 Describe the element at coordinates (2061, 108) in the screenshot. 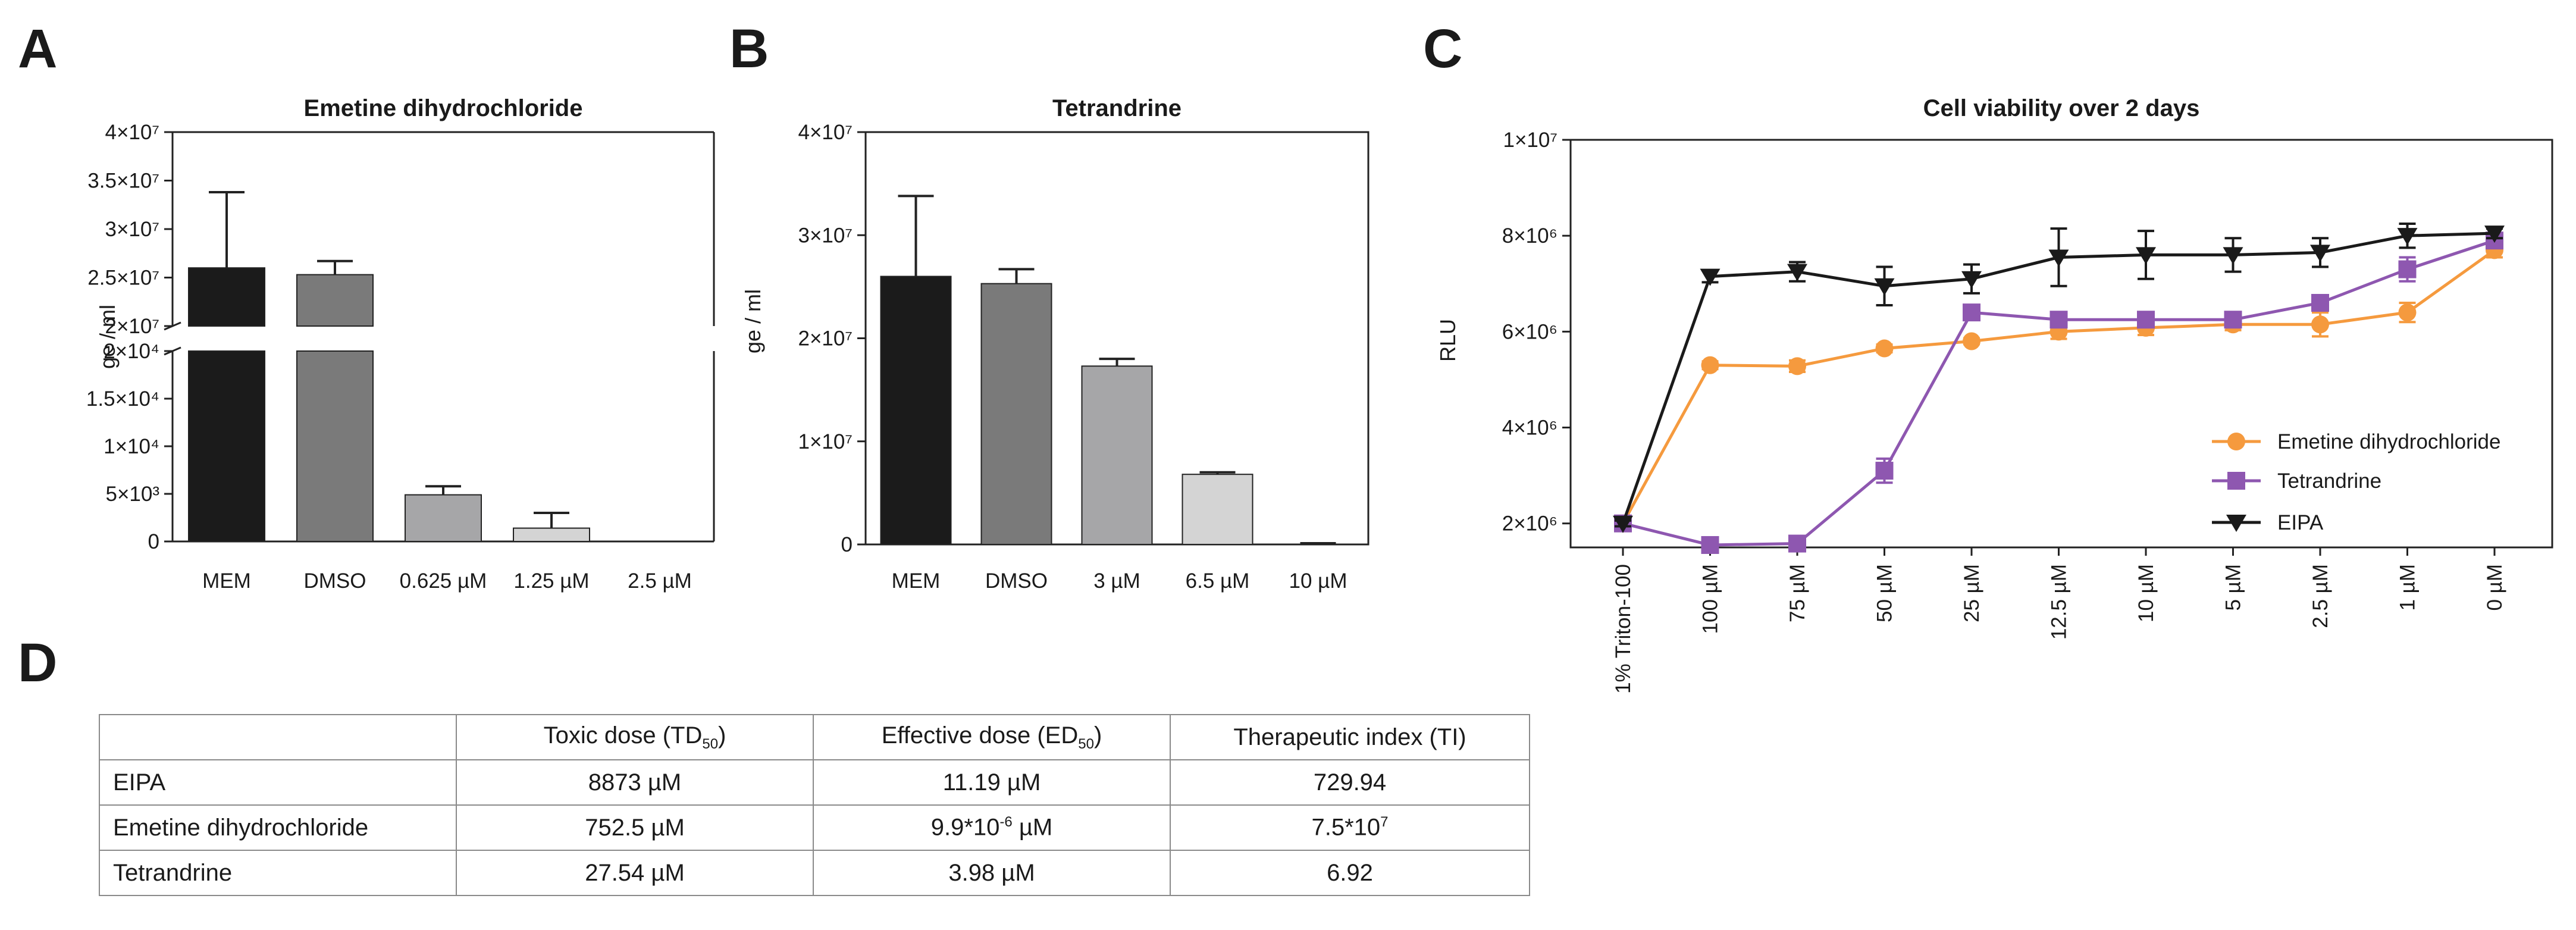

I see `chart-c-title: Cell viability over 2 days` at that location.